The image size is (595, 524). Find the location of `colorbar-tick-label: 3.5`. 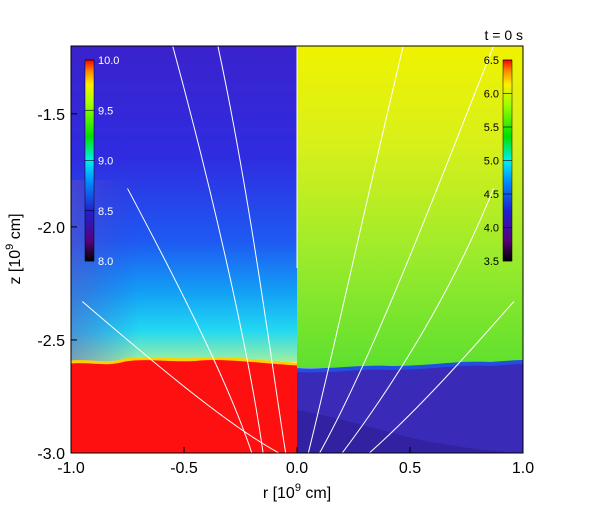

colorbar-tick-label: 3.5 is located at coordinates (491, 262).